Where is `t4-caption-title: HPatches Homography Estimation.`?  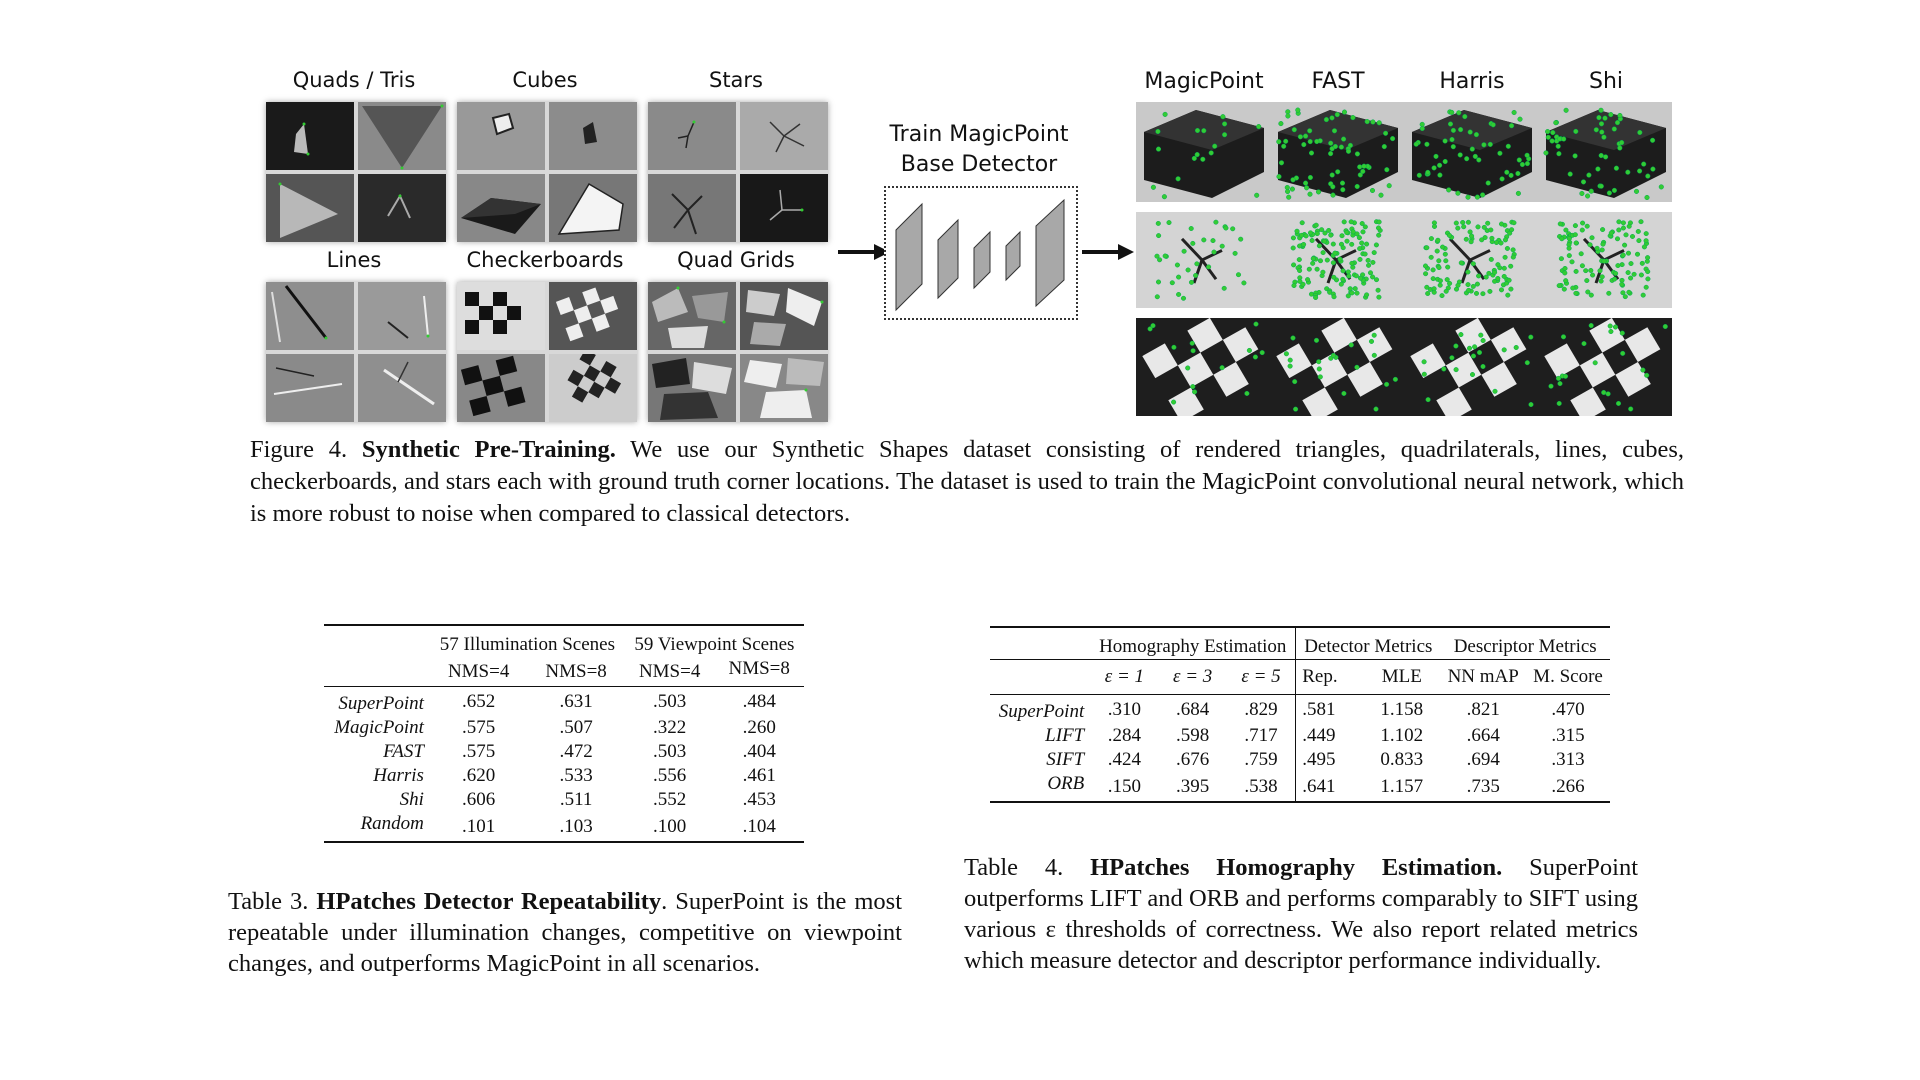
t4-caption-title: HPatches Homography Estimation. is located at coordinates (1296, 867).